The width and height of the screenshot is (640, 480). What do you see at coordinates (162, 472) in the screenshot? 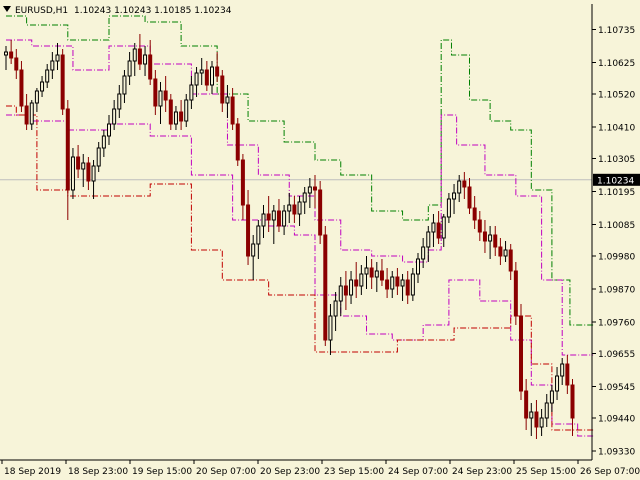
I see `x-tick-label: 19 Sep 15:00` at bounding box center [162, 472].